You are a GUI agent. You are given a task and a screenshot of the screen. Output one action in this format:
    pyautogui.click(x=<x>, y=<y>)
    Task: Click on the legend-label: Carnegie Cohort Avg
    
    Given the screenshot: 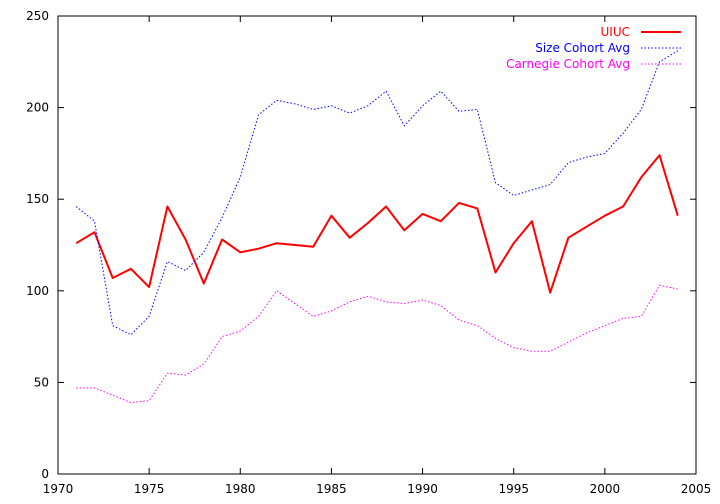 What is the action you would take?
    pyautogui.click(x=568, y=64)
    